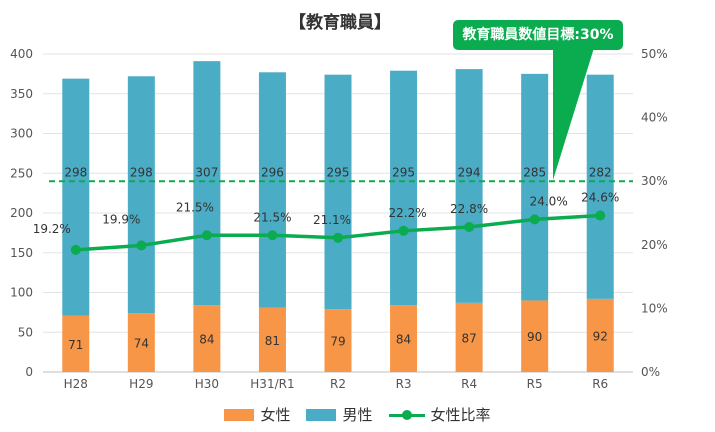  I want to click on ratio-data-label: 24.0%, so click(549, 201).